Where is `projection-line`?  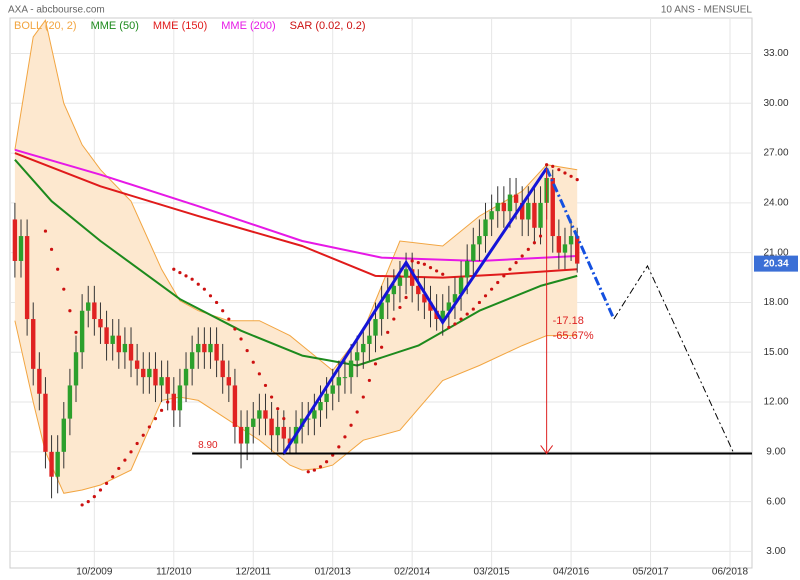
projection-line is located at coordinates (580, 243).